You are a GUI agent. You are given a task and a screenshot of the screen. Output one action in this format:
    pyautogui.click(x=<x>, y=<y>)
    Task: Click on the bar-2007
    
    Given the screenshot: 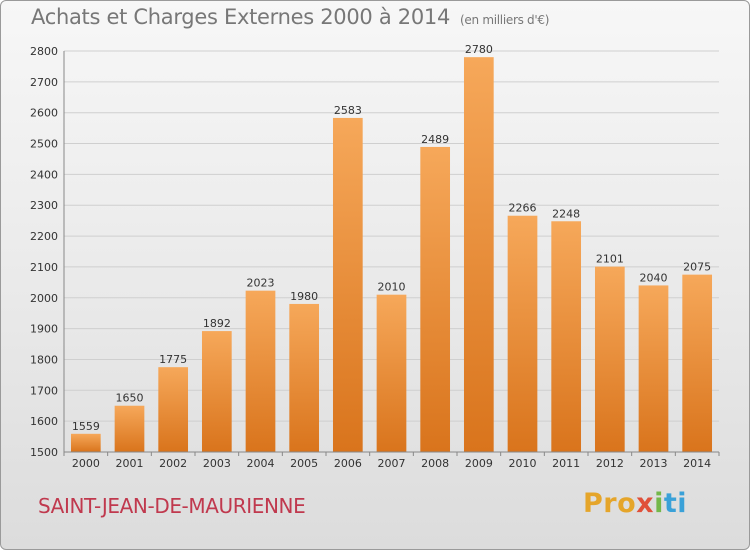 What is the action you would take?
    pyautogui.click(x=391, y=373)
    